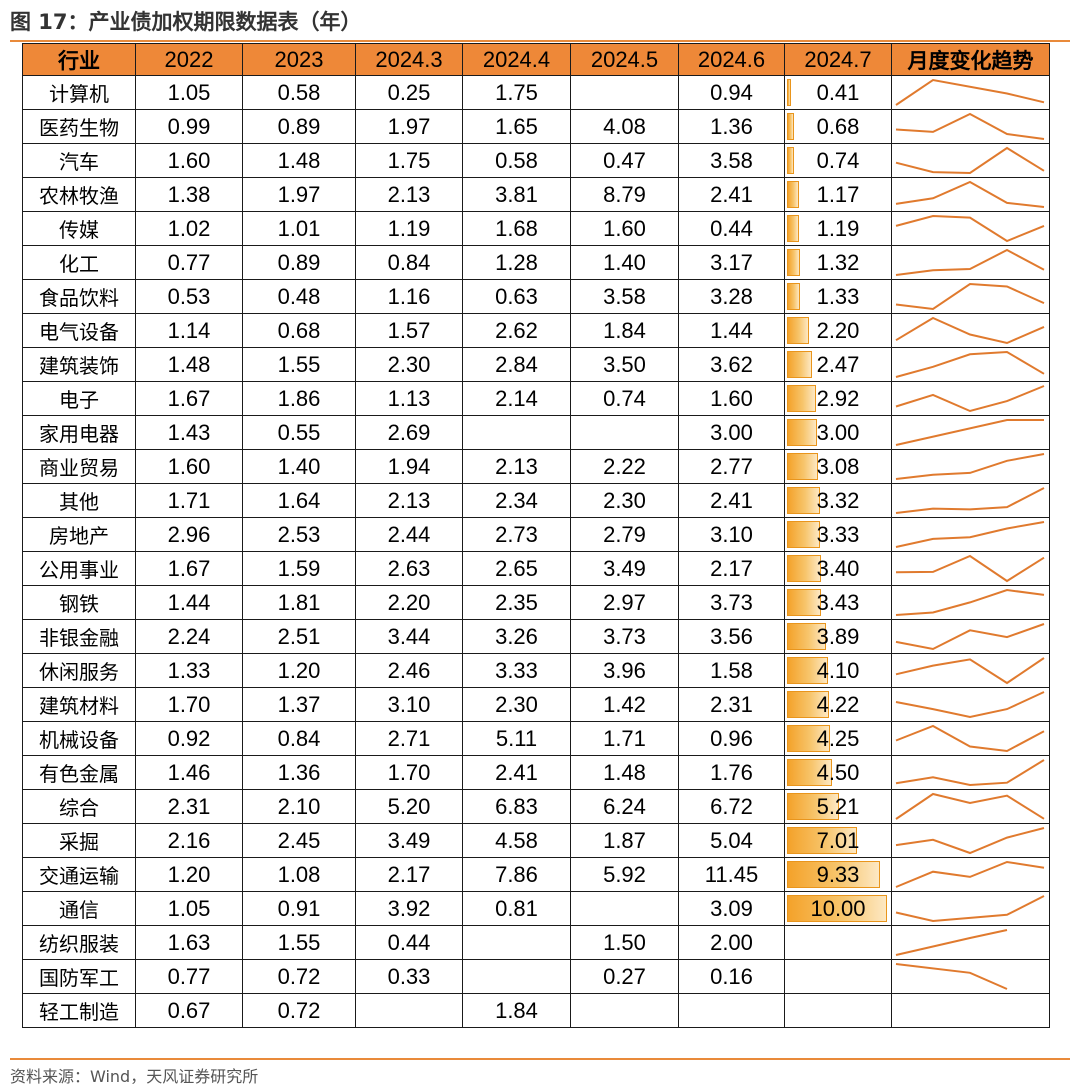 Image resolution: width=1080 pixels, height=1088 pixels. What do you see at coordinates (189, 806) in the screenshot?
I see `value-cell: 2.31` at bounding box center [189, 806].